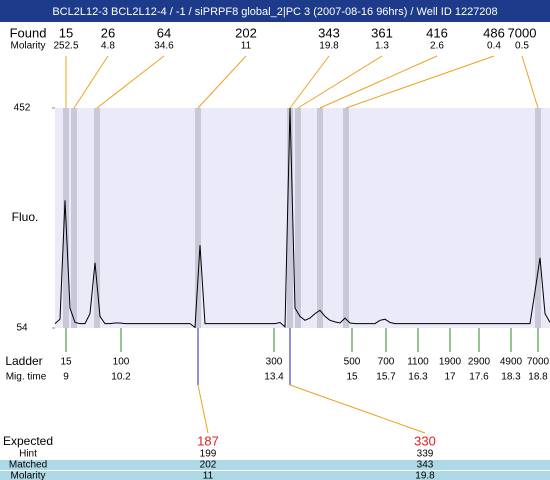  I want to click on molarity-band, so click(275, 475).